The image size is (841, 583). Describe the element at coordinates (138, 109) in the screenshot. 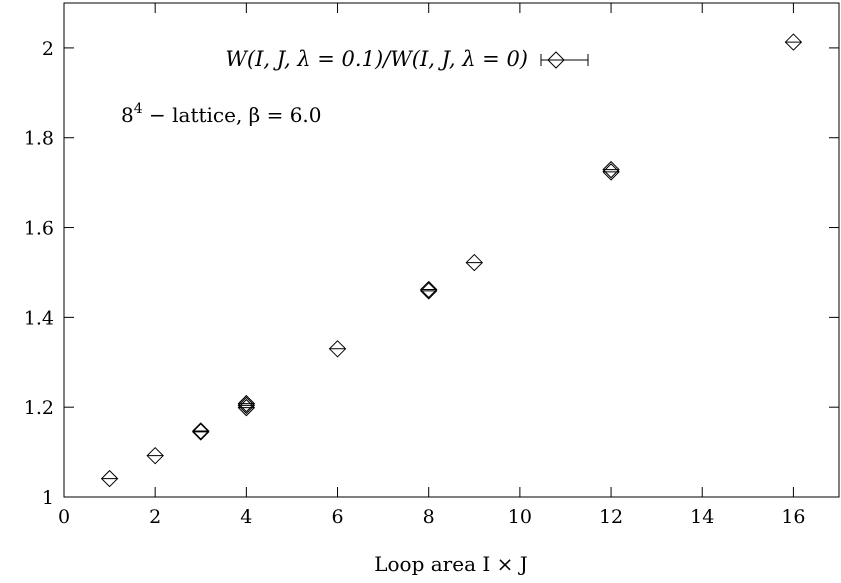

I see `annotation-superscript: 4` at that location.